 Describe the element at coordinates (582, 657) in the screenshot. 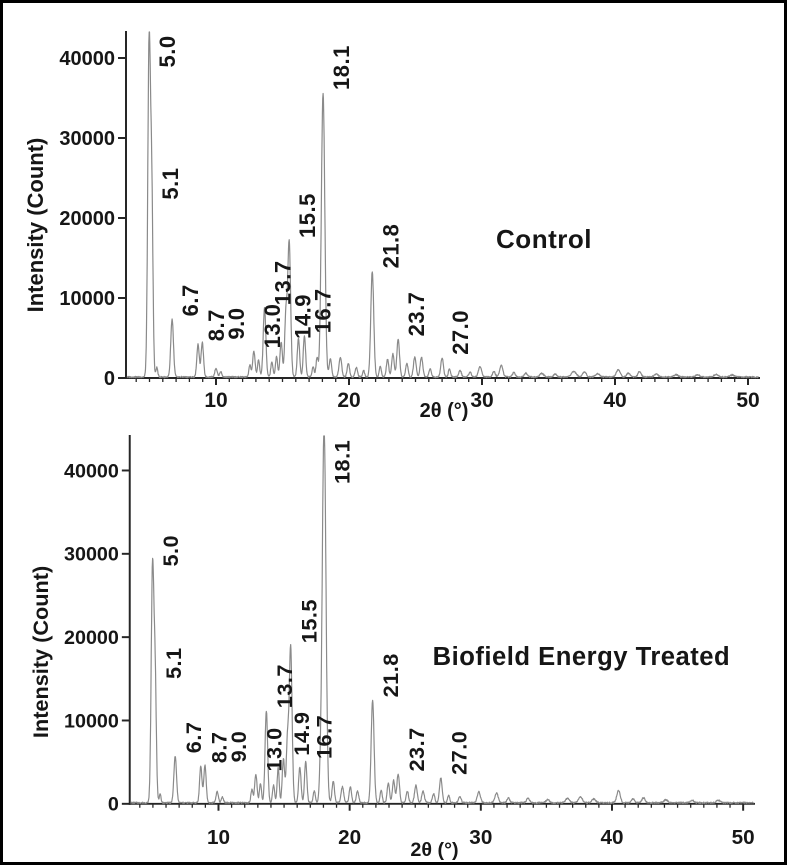

I see `sample-label: Biofield Energy Treated` at that location.